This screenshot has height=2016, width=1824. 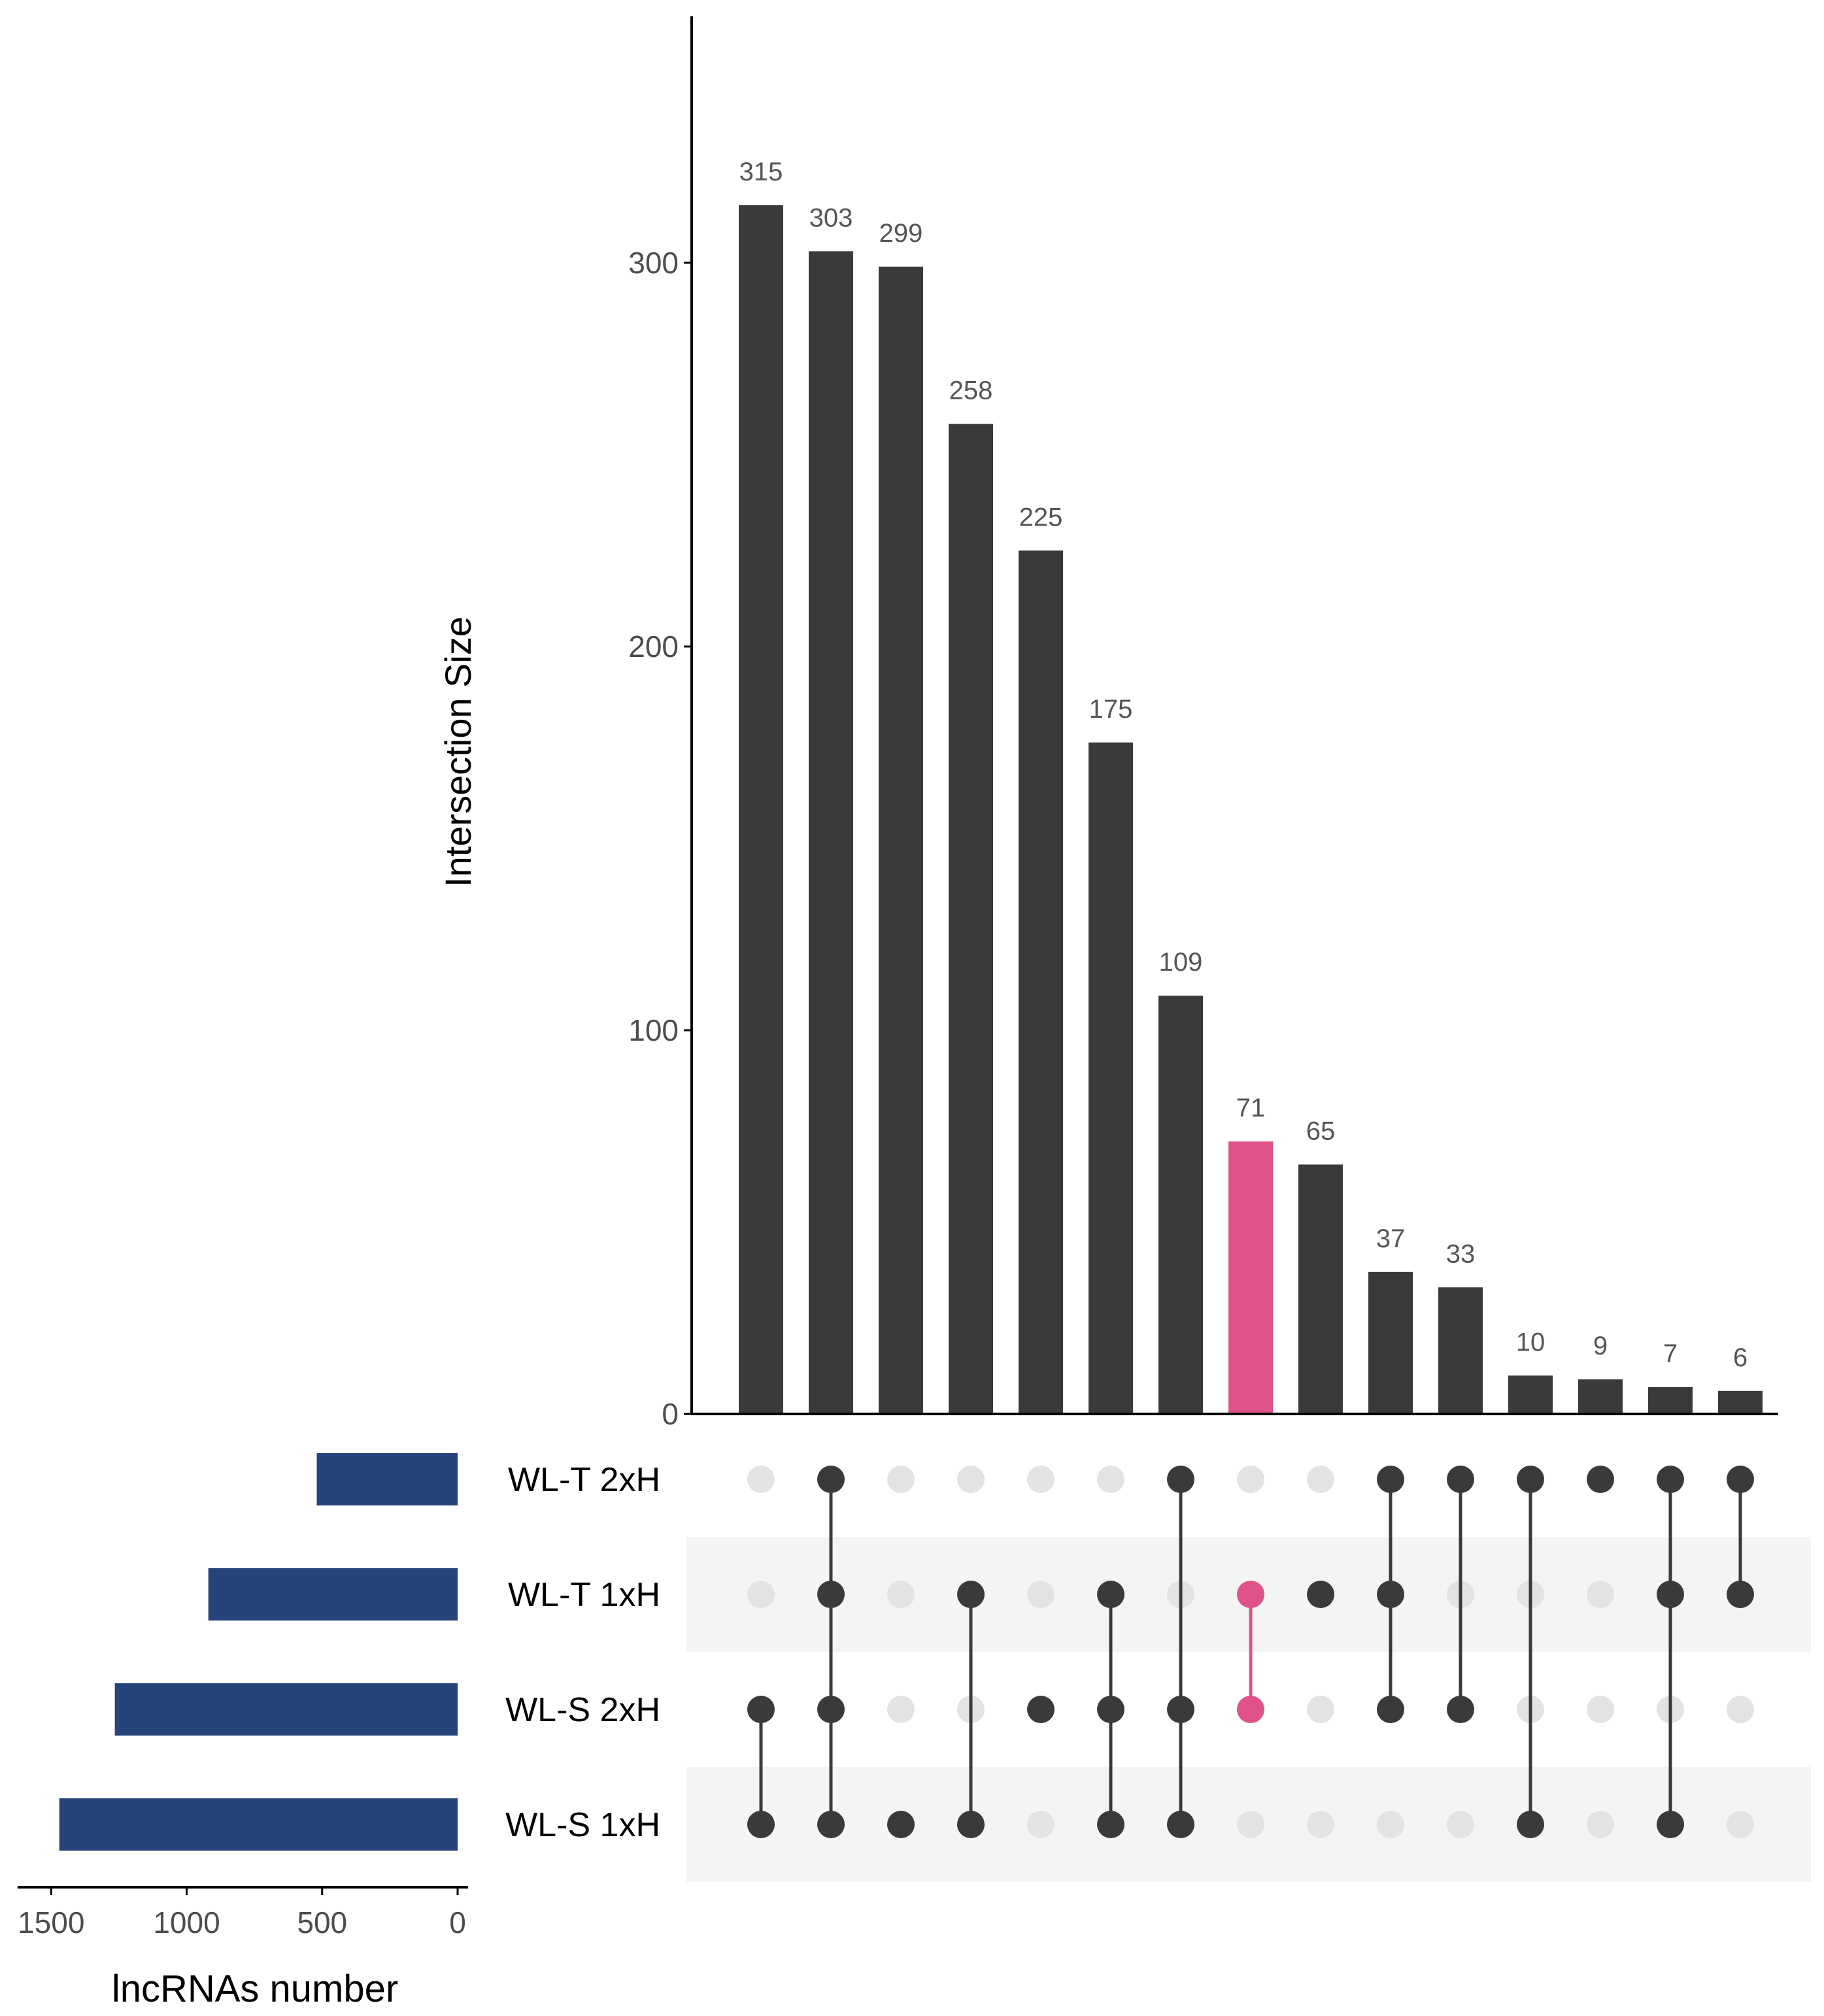 I want to click on y-tick-label: 300, so click(x=653, y=263).